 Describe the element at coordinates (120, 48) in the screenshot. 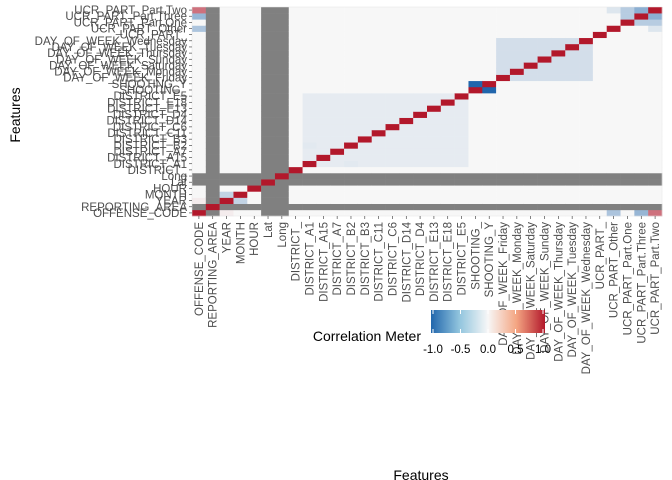

I see `y-tick-label: DAY_OF_WEEK_Tuesday` at that location.